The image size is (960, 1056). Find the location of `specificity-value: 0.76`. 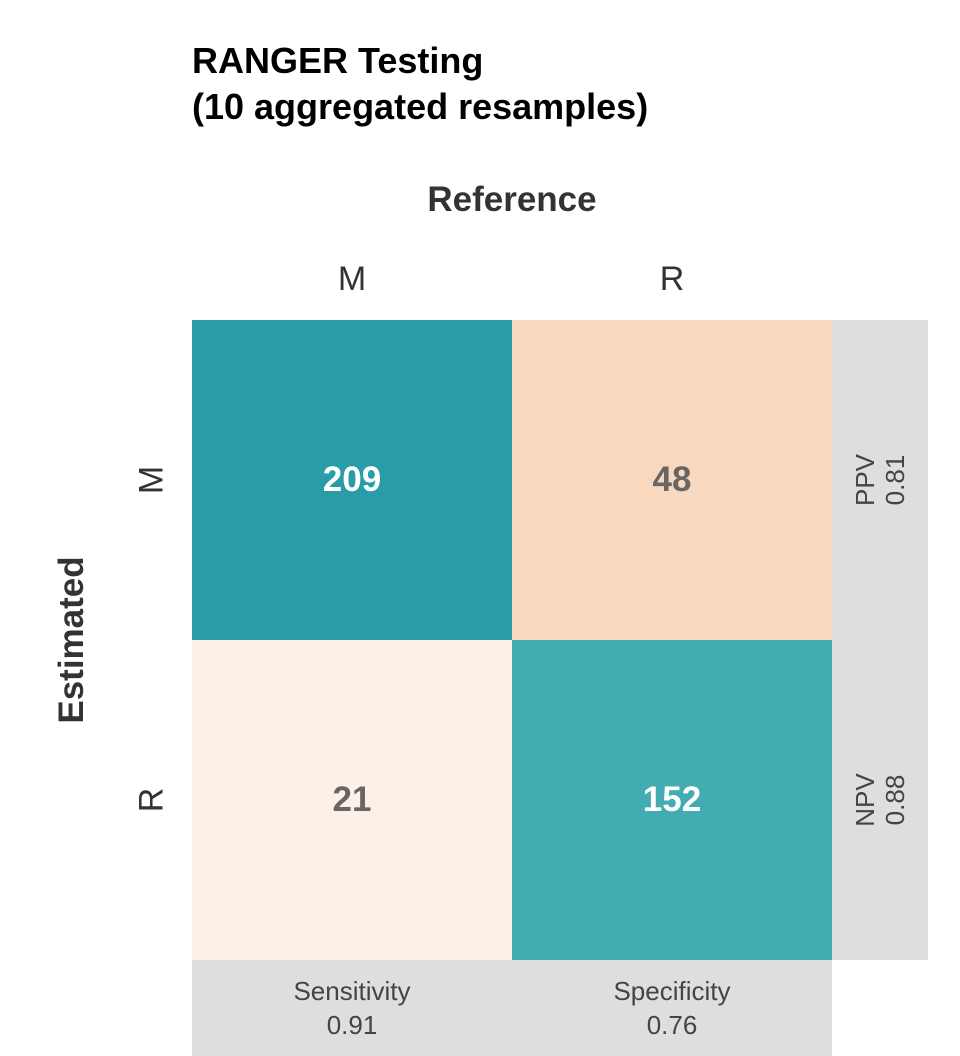

specificity-value: 0.76 is located at coordinates (672, 1025).